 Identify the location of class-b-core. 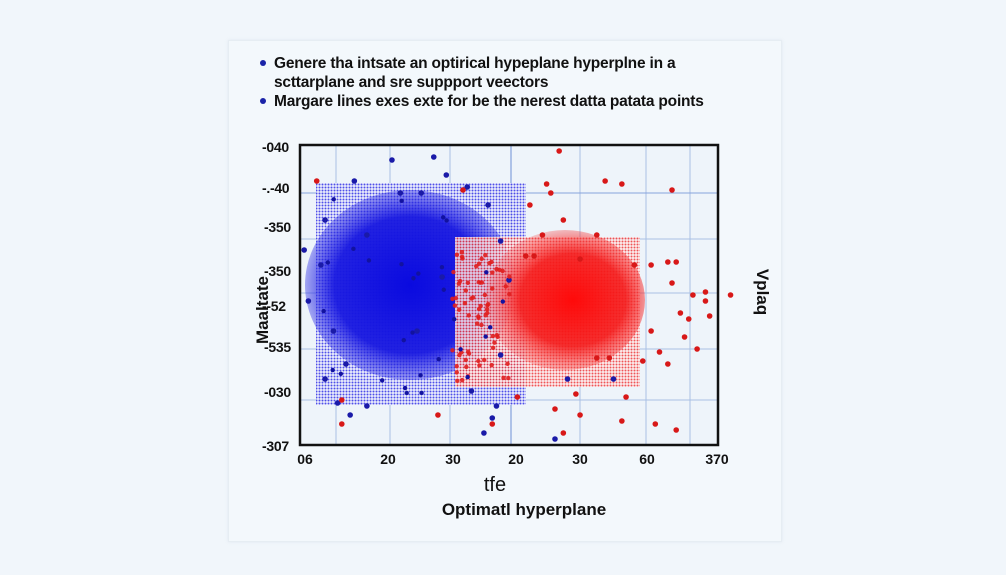
(565, 300).